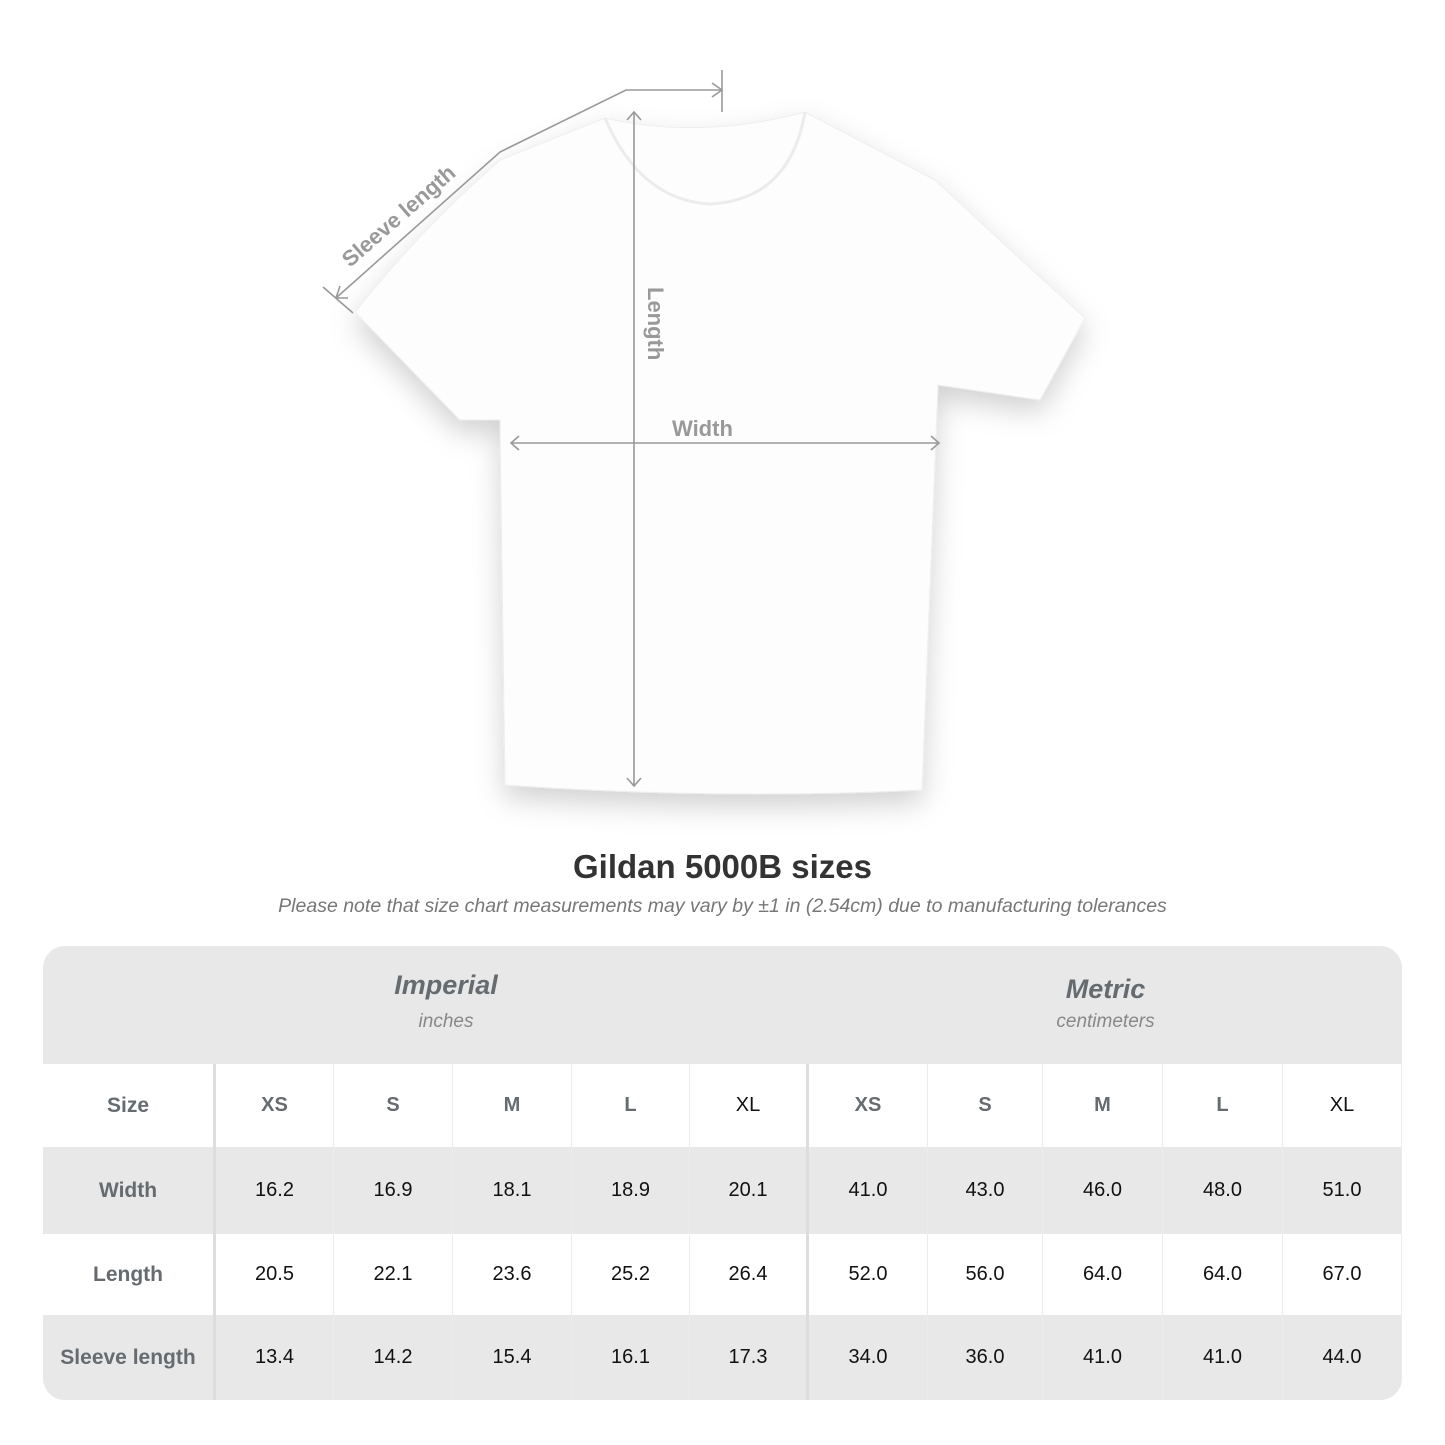 The height and width of the screenshot is (1445, 1445). Describe the element at coordinates (512, 1274) in the screenshot. I see `imperial-value-cell: 23.6` at that location.